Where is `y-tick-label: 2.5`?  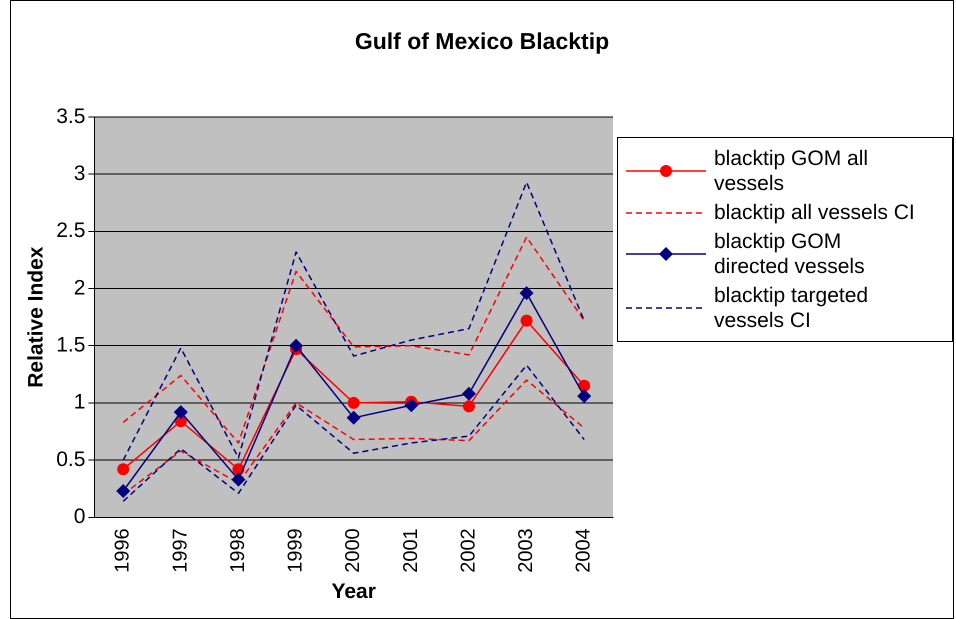 y-tick-label: 2.5 is located at coordinates (71, 230).